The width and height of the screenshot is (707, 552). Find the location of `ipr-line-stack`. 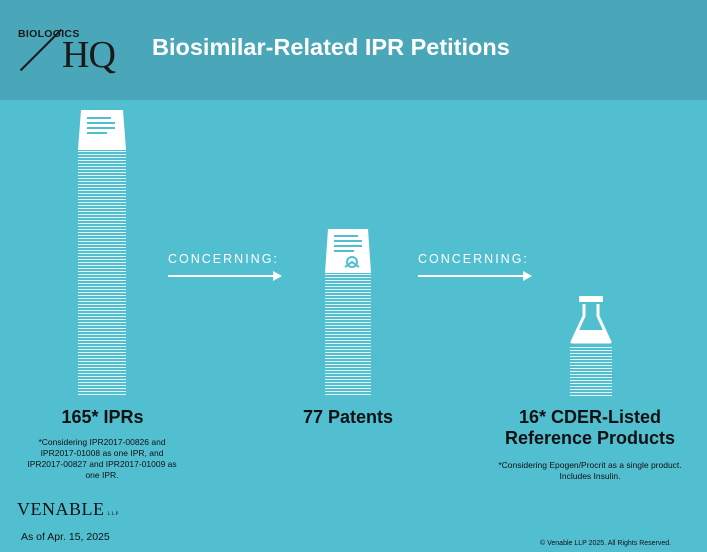

ipr-line-stack is located at coordinates (102, 274).